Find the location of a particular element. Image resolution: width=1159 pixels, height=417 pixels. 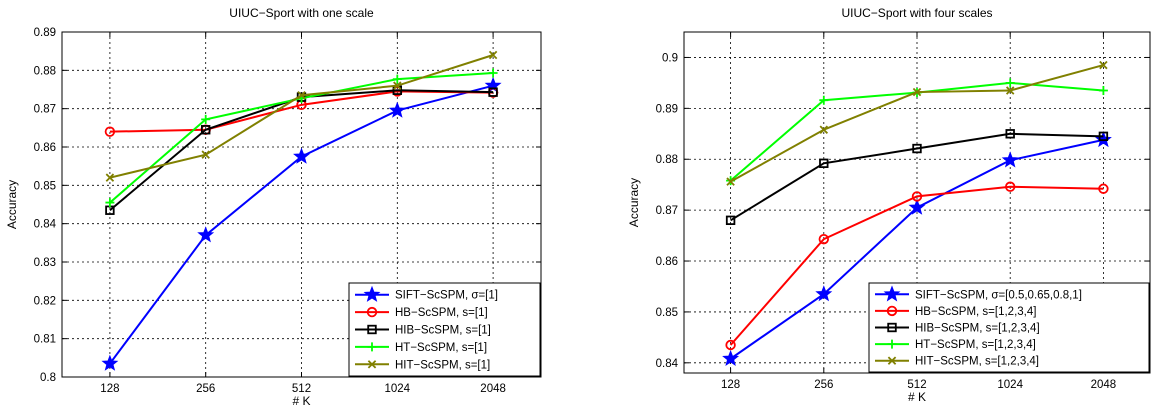

chart-2-x-tick-label: 2048 is located at coordinates (1104, 385).